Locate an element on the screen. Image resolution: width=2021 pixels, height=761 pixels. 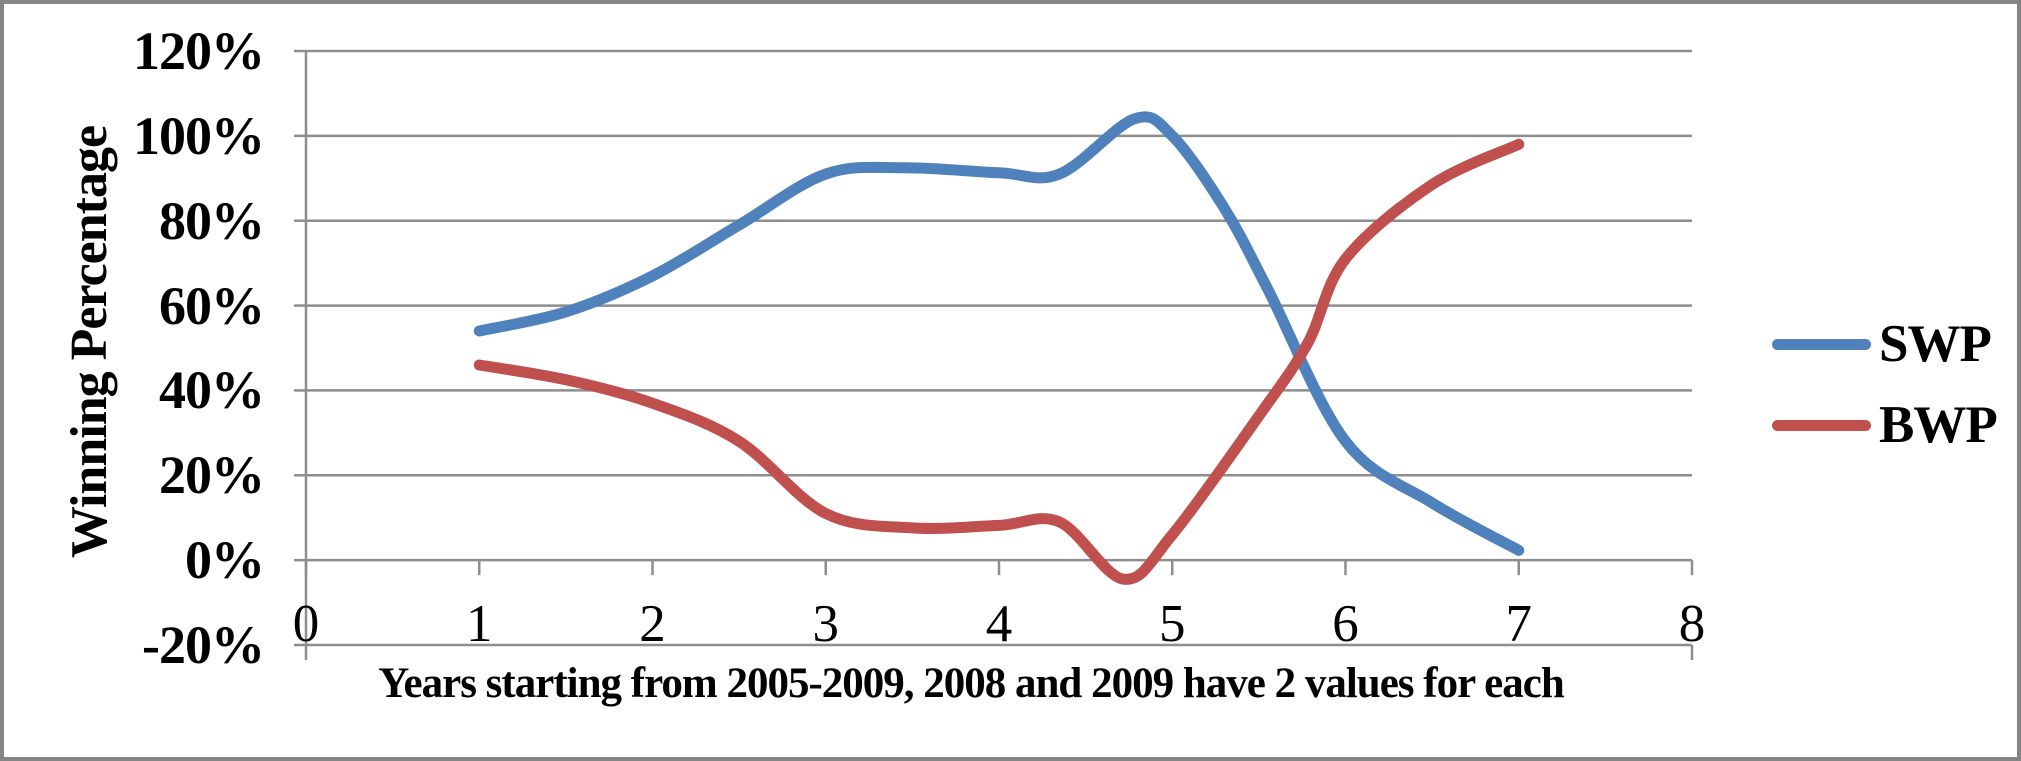
swp-line-swatch is located at coordinates (1821, 344).